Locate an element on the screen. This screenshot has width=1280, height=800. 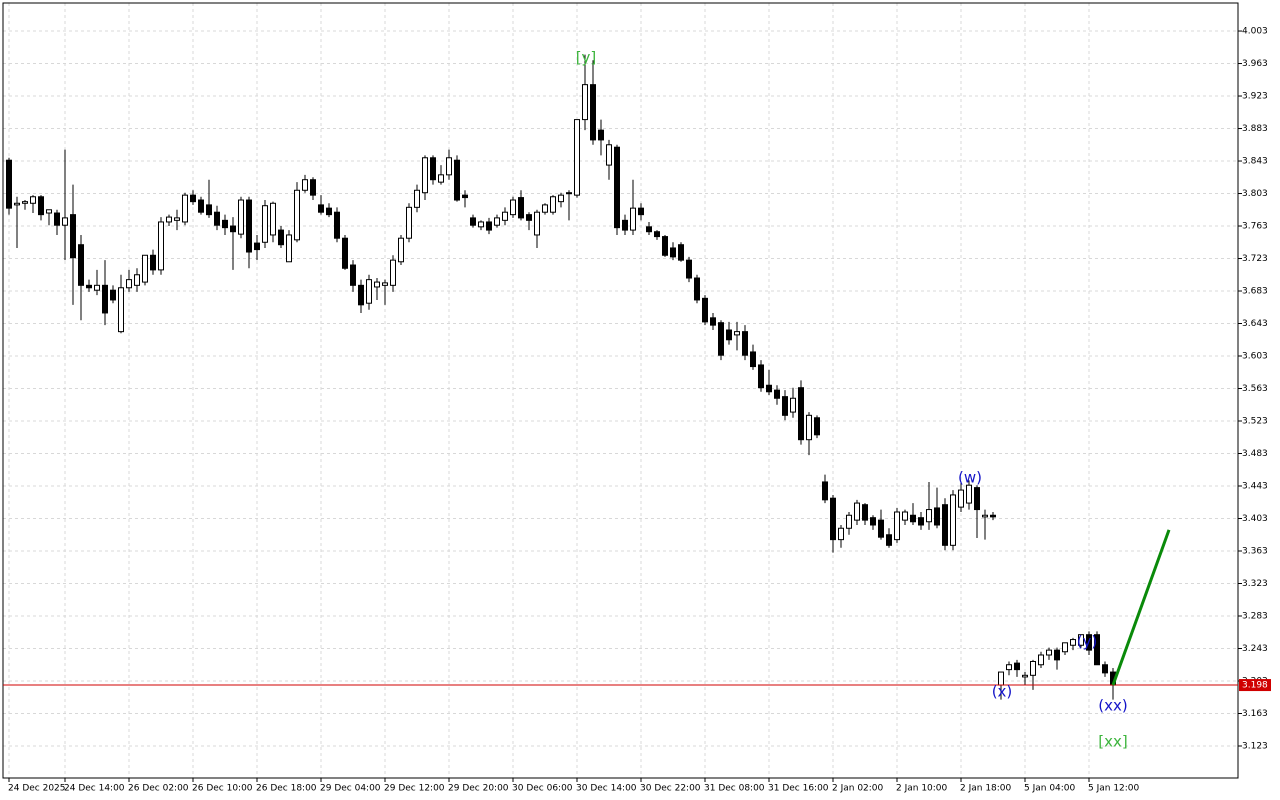
x-tick-label: 26 Dec 10:00 is located at coordinates (222, 789).